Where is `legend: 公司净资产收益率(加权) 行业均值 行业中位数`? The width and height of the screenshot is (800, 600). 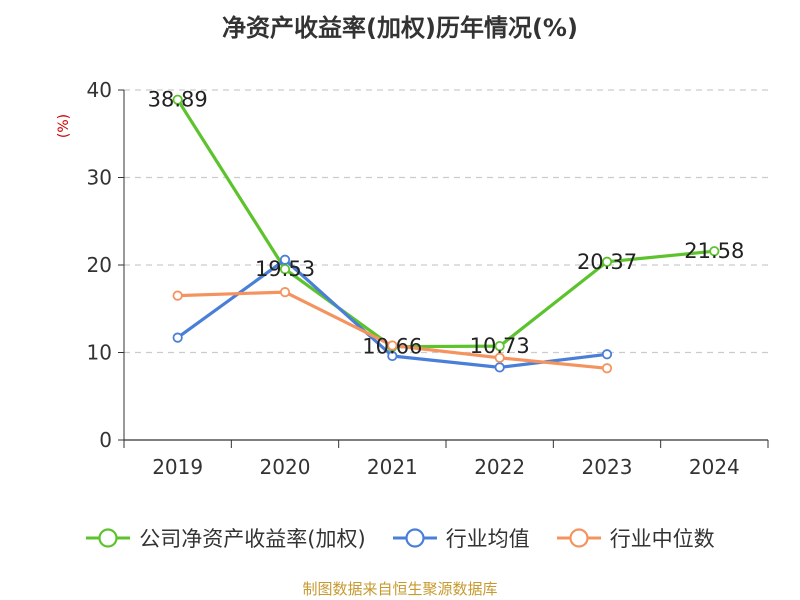 legend: 公司净资产收益率(加权) 行业均值 行业中位数 is located at coordinates (400, 538).